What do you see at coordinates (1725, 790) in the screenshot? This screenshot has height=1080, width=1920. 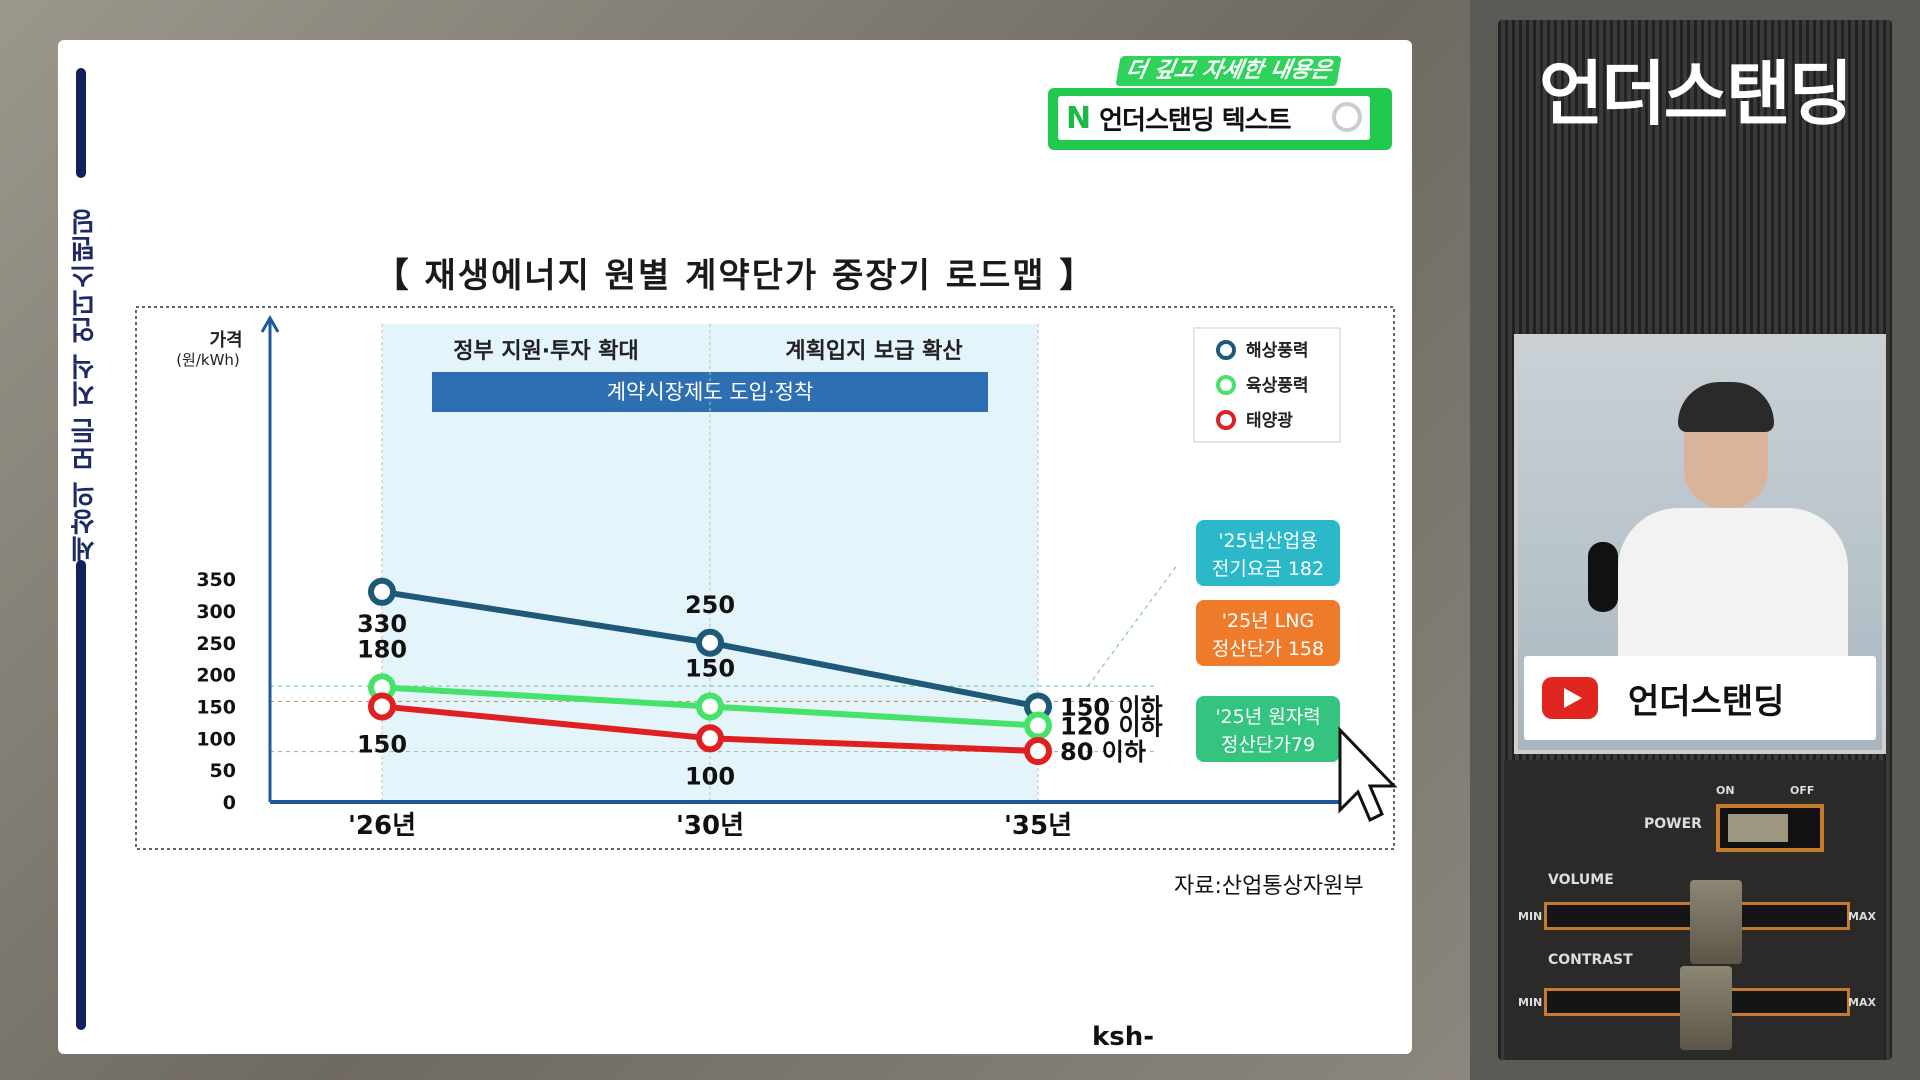 I see `on-label: ON` at bounding box center [1725, 790].